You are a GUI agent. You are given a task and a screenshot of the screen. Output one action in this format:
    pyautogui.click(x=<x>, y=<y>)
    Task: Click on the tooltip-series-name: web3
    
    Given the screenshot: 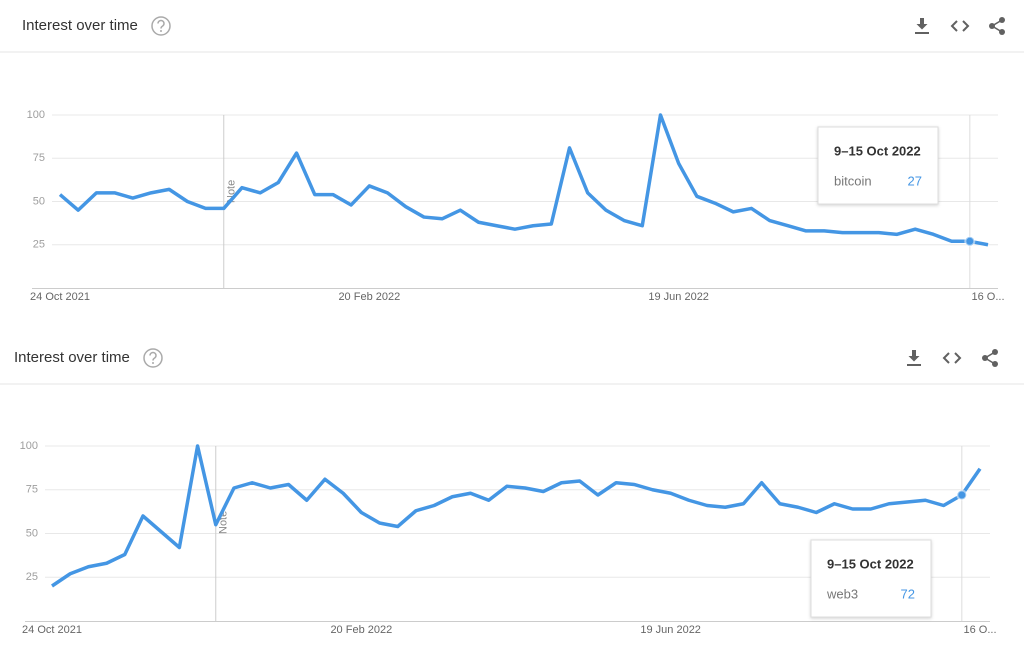 What is the action you would take?
    pyautogui.click(x=842, y=593)
    